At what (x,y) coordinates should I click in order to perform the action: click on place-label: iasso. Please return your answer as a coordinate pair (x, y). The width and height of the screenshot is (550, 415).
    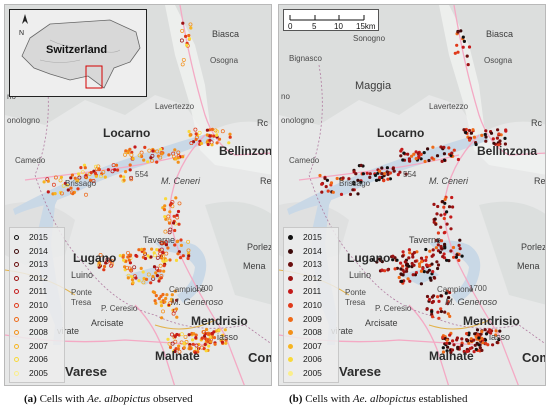
    Looking at the image, I should click on (500, 337).